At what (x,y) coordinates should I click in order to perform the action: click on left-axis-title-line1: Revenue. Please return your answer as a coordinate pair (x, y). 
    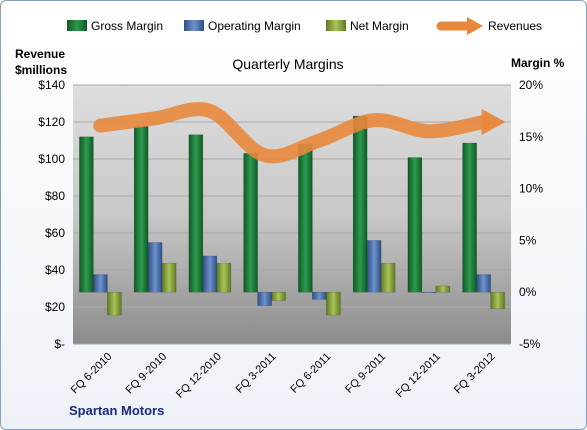
    Looking at the image, I should click on (40, 54).